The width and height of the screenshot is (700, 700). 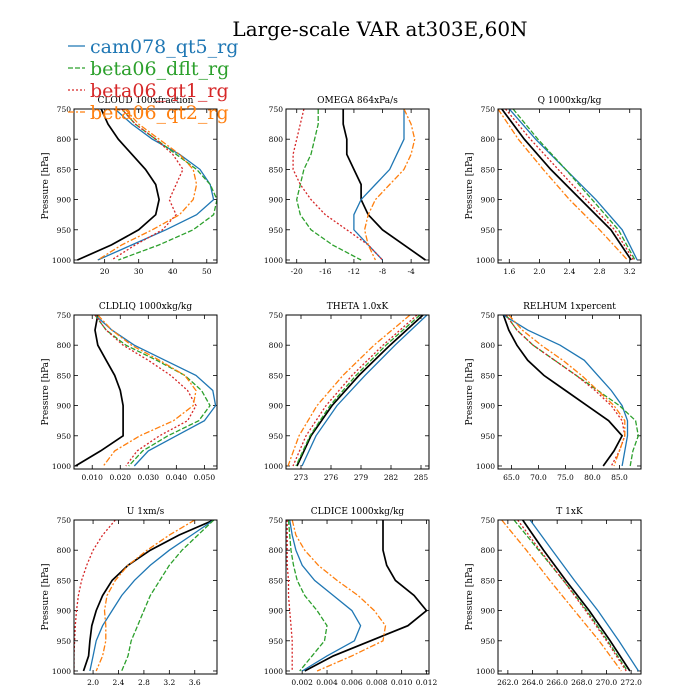 What do you see at coordinates (195, 682) in the screenshot?
I see `x-tick-label-6-4: 3.6` at bounding box center [195, 682].